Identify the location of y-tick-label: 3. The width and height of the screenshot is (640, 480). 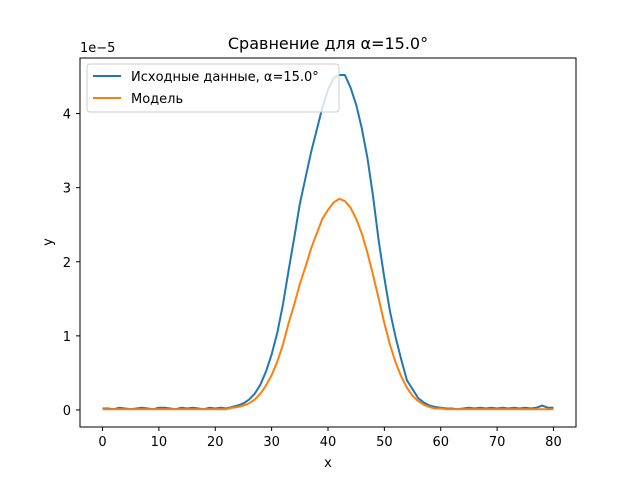
(67, 189).